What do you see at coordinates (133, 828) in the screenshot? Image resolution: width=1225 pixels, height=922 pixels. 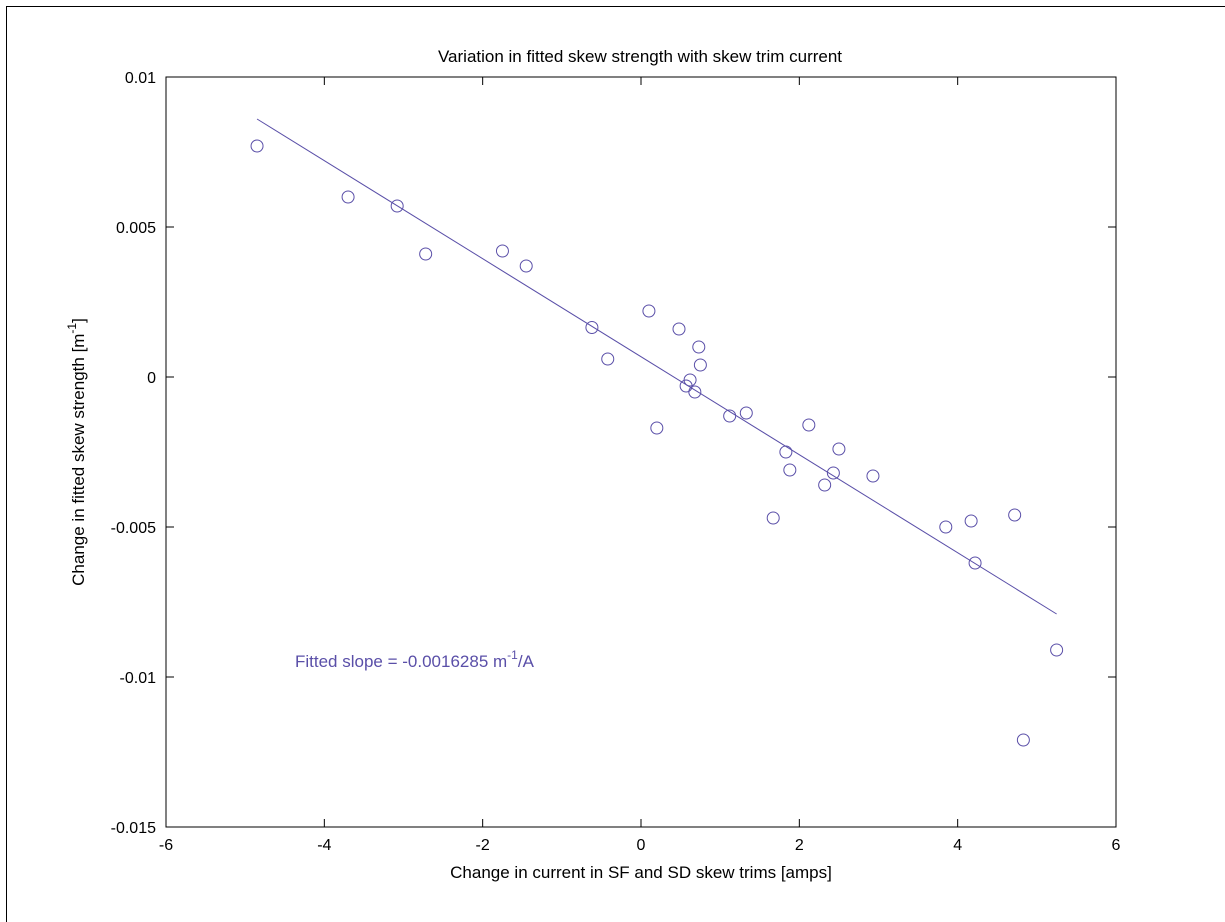 I see `y-tick-label: -0.015` at bounding box center [133, 828].